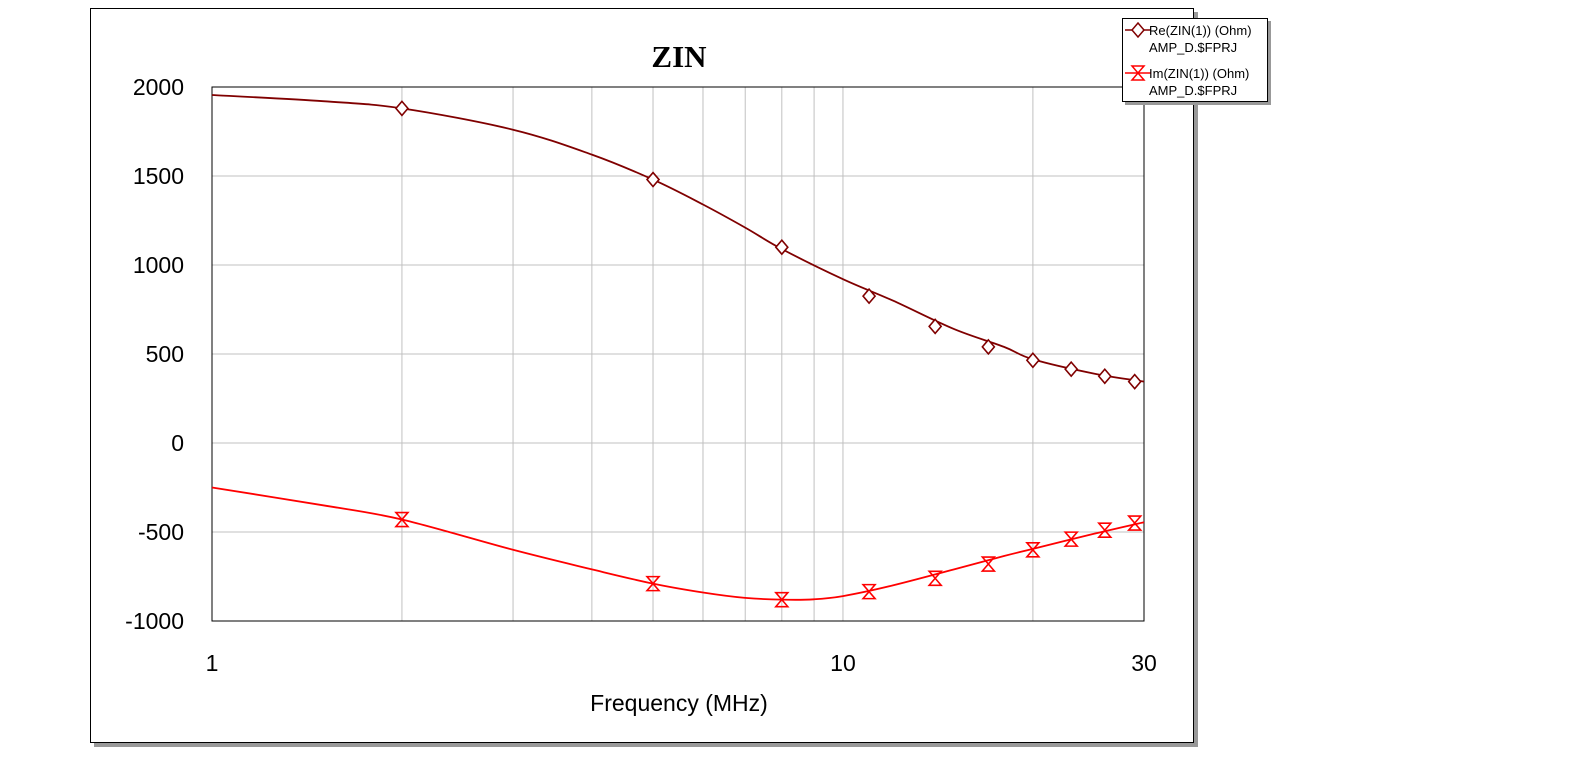 The image size is (1594, 771). What do you see at coordinates (158, 265) in the screenshot?
I see `y-tick-label: 1000` at bounding box center [158, 265].